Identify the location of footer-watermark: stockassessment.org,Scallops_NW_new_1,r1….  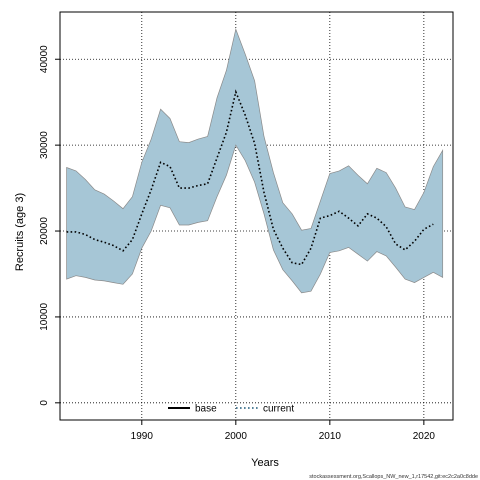
(393, 477).